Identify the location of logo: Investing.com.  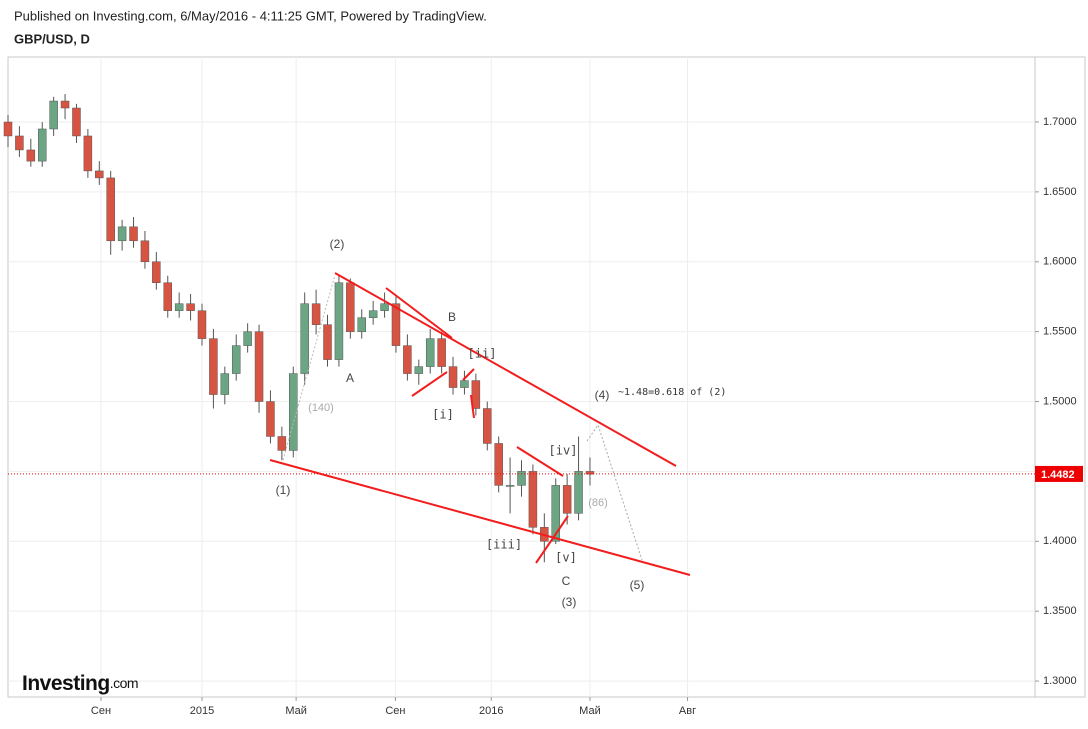
(80, 683).